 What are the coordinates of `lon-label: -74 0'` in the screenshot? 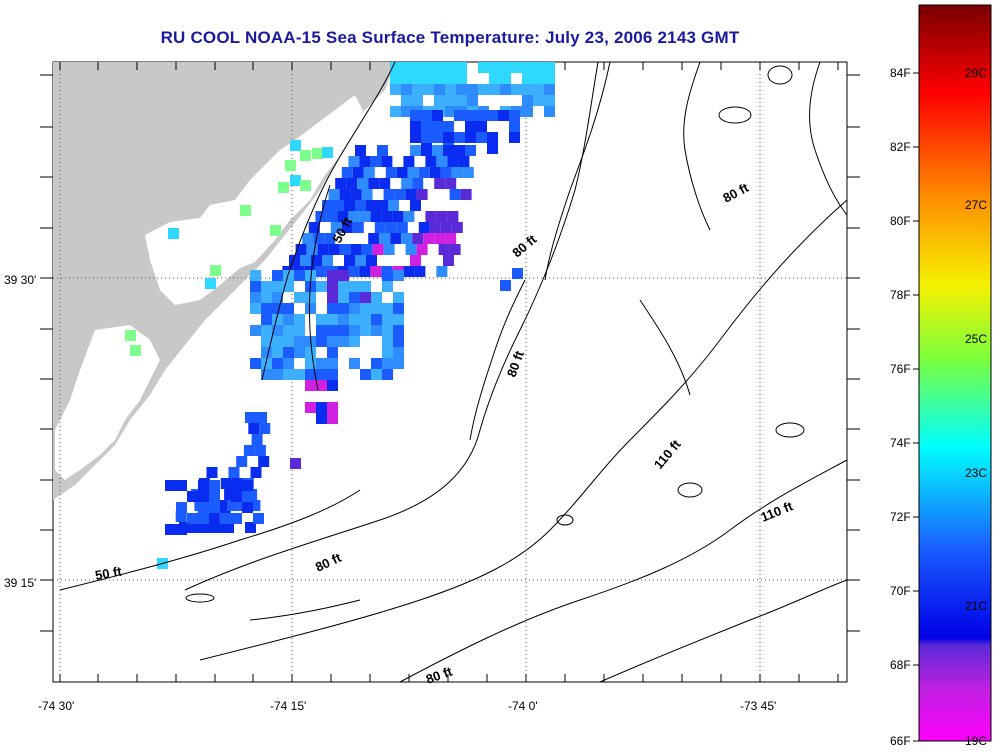 It's located at (523, 706).